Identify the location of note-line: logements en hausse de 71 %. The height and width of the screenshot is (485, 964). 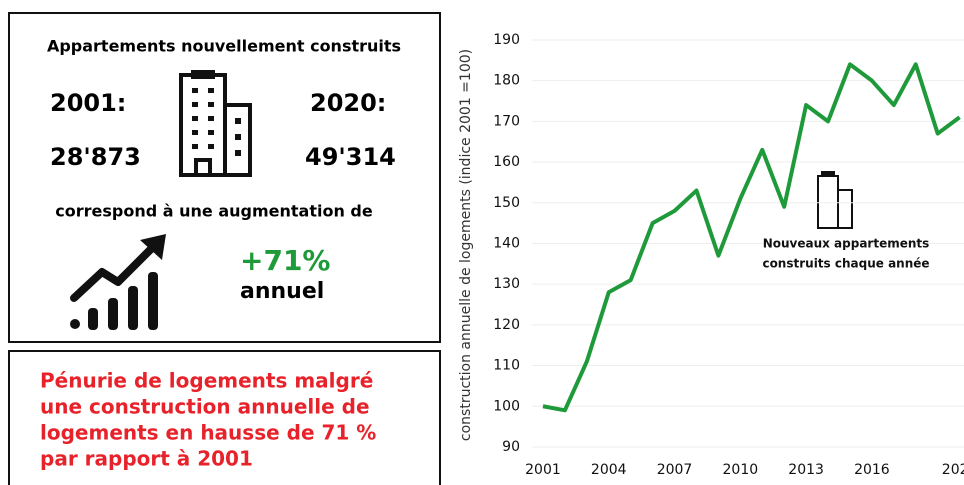
(208, 433).